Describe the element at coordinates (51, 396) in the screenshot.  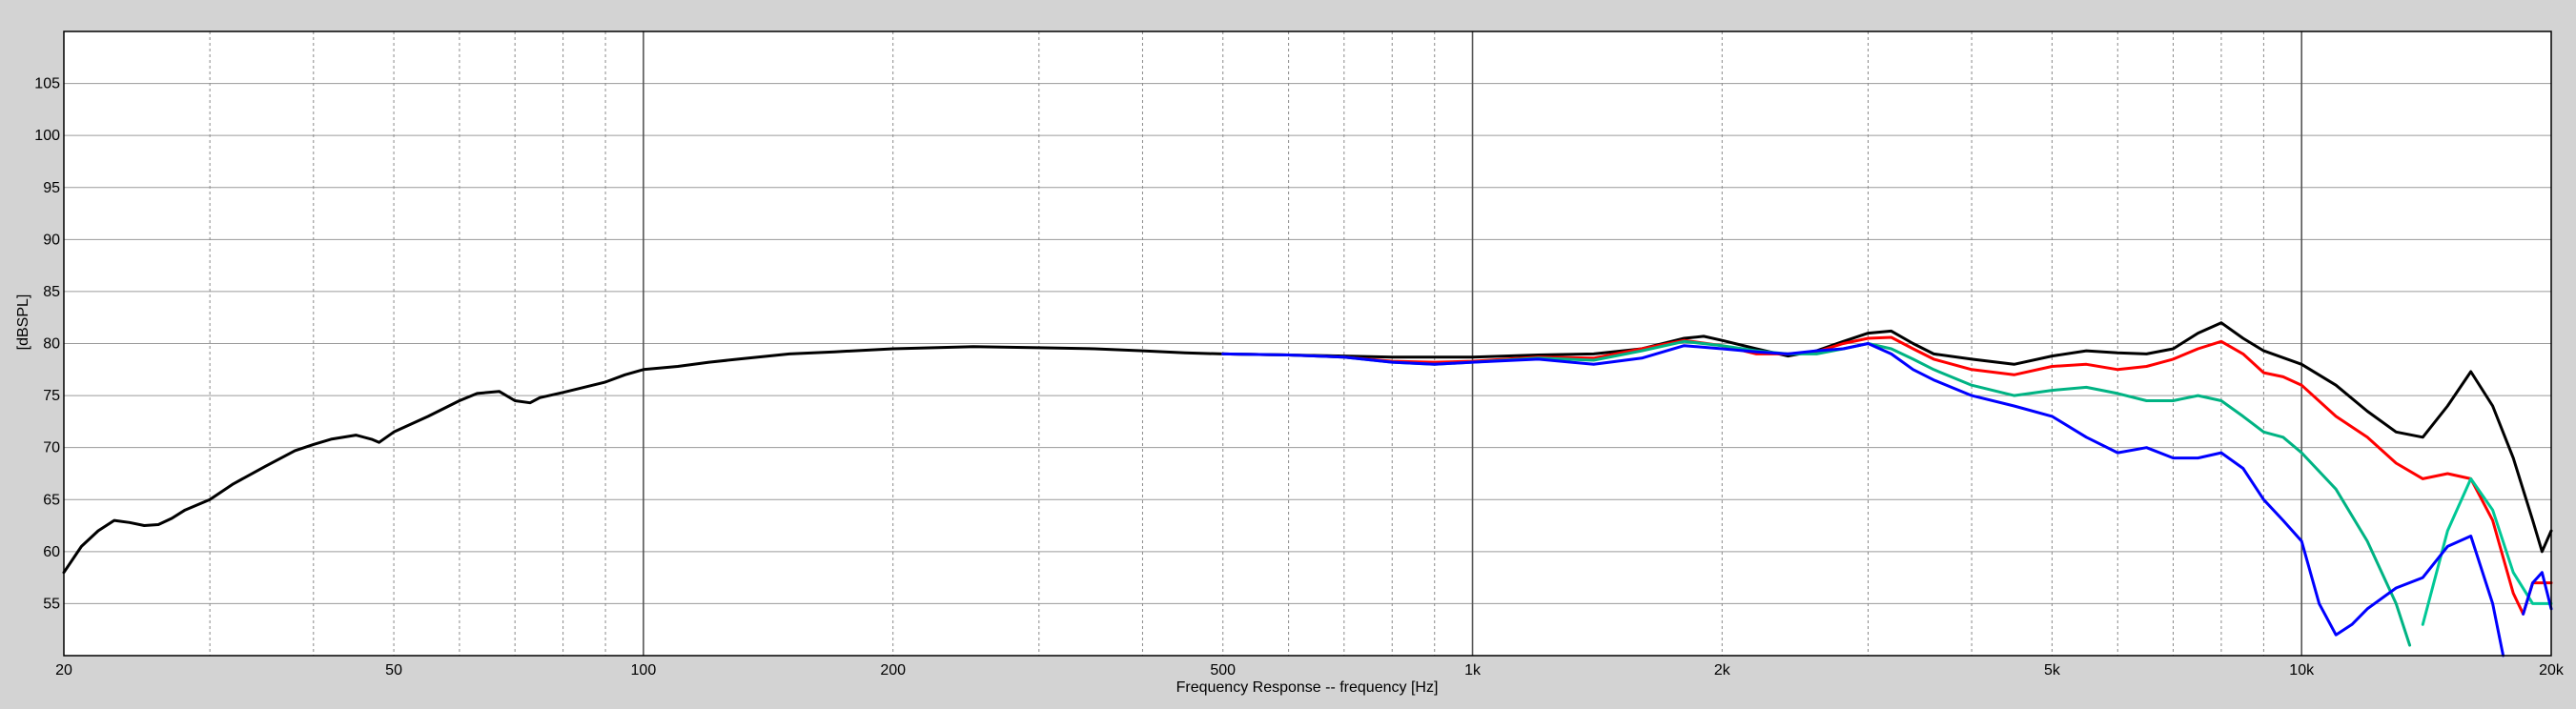
I see `y-tick-label: 75` at that location.